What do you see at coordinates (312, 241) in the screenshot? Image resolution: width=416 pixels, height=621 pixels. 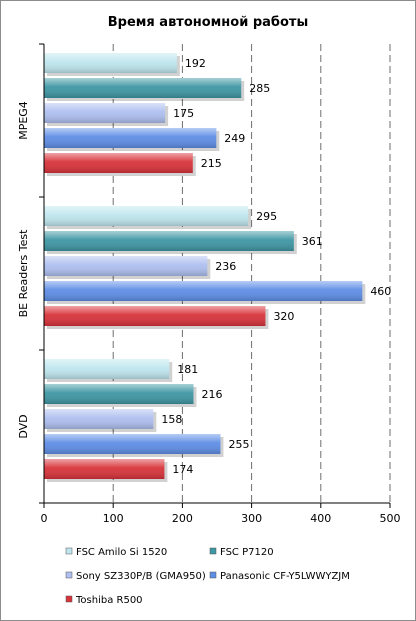 I see `data-label: 361` at bounding box center [312, 241].